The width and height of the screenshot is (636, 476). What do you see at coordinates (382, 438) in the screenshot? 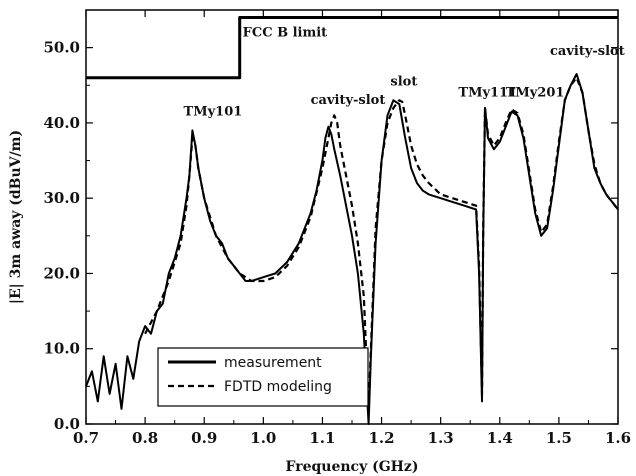
I see `x-tick-label: 1.2` at bounding box center [382, 438].